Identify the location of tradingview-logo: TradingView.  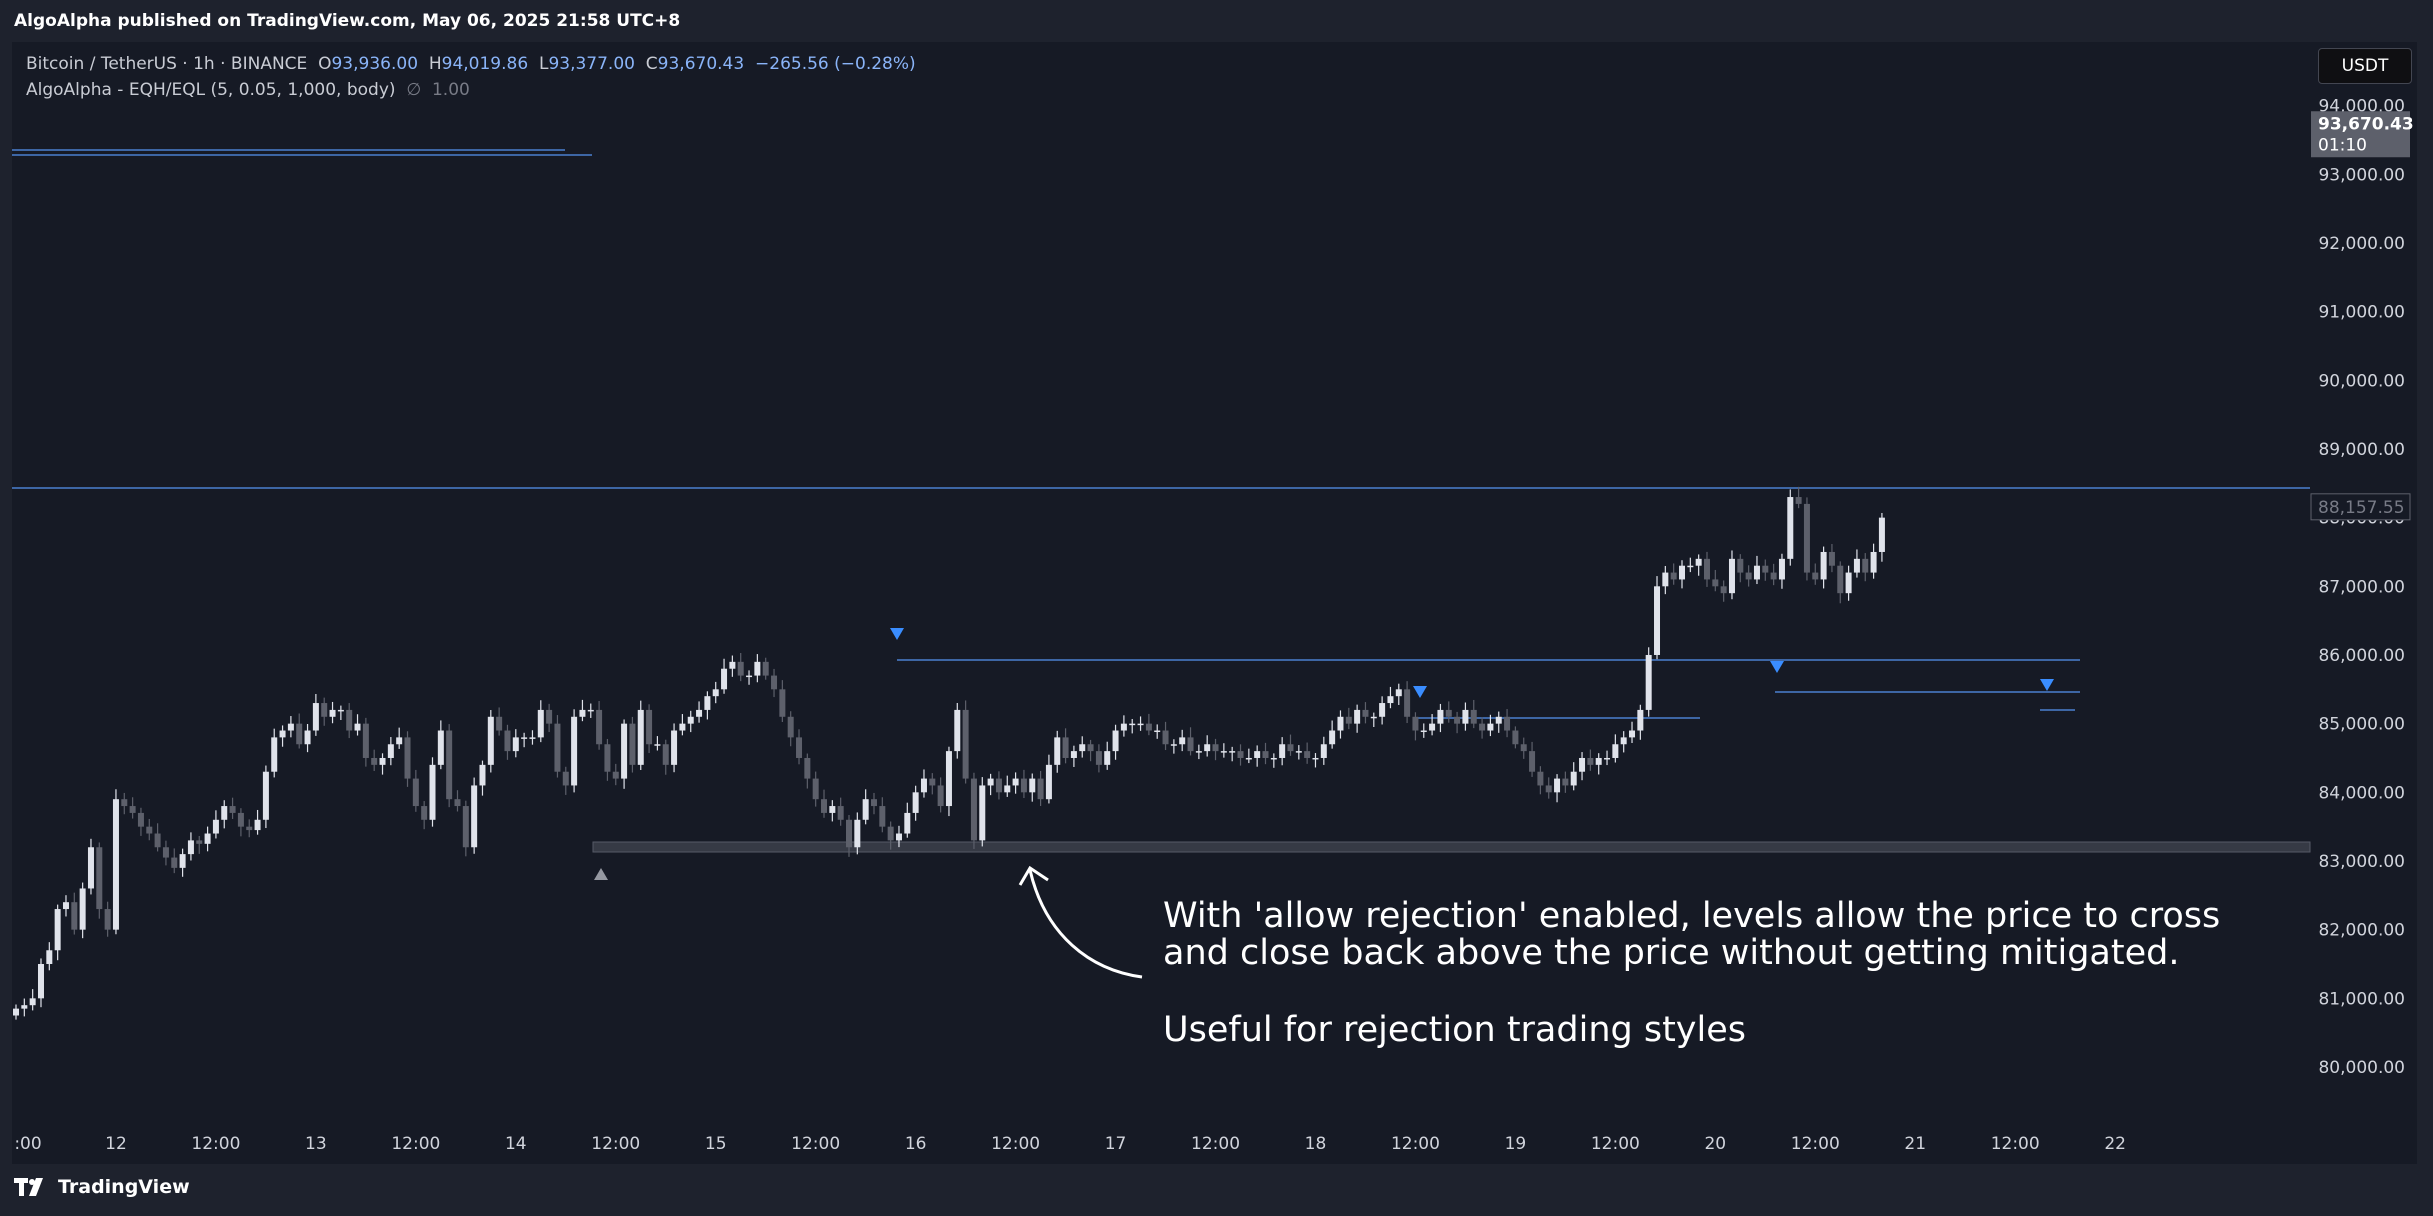
(102, 1187).